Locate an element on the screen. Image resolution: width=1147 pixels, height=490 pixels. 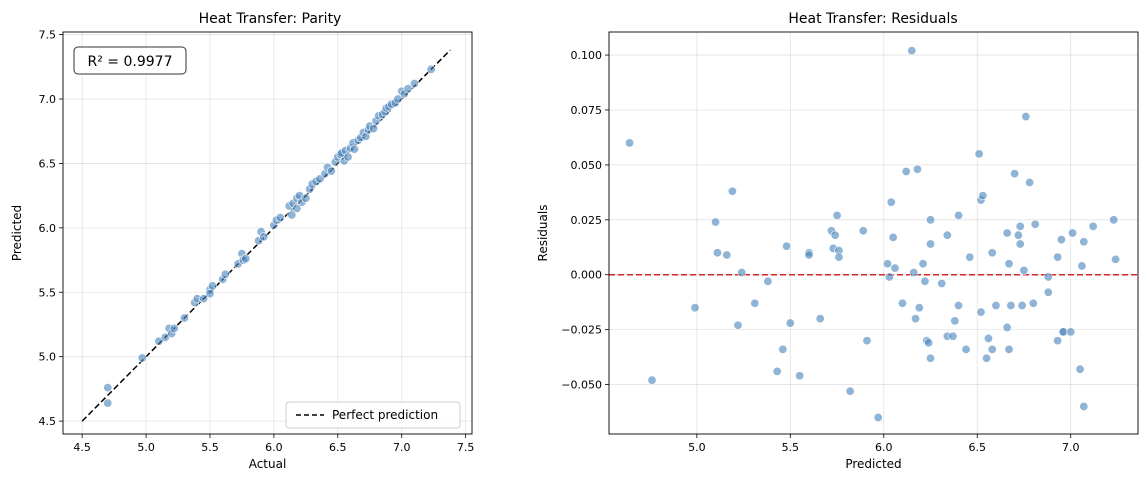
residuals-x-axis-label: Predicted is located at coordinates (873, 464).